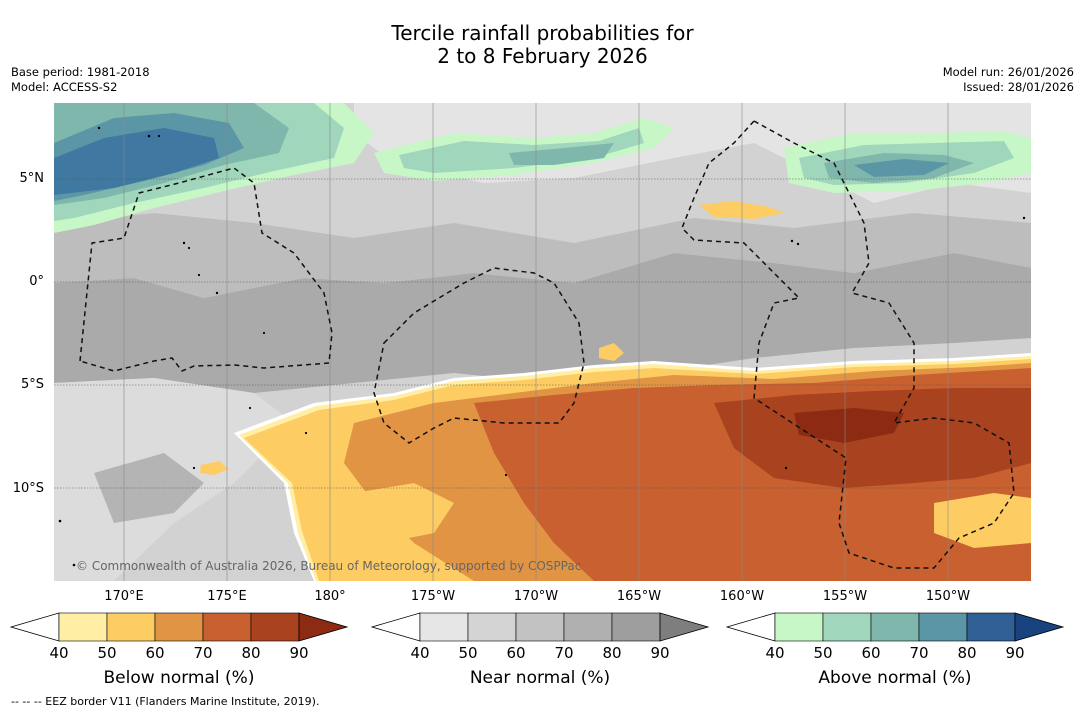 The width and height of the screenshot is (1085, 713). What do you see at coordinates (203, 653) in the screenshot?
I see `cb-below-tick-70: 70` at bounding box center [203, 653].